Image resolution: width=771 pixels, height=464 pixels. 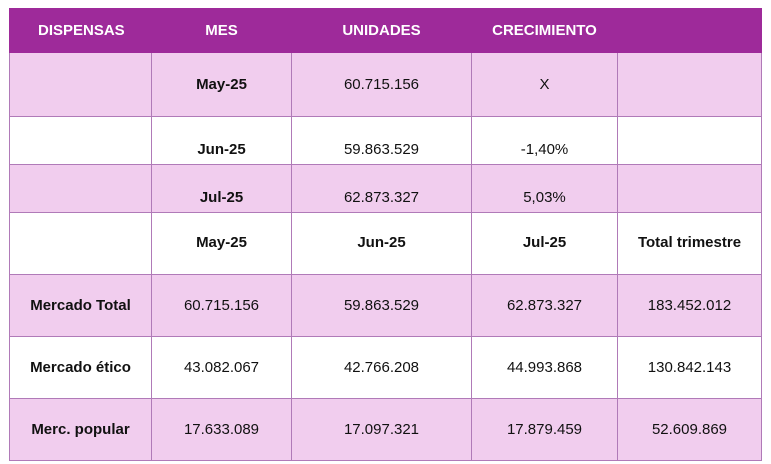 What do you see at coordinates (80, 429) in the screenshot?
I see `row-label: Merc. popular` at bounding box center [80, 429].